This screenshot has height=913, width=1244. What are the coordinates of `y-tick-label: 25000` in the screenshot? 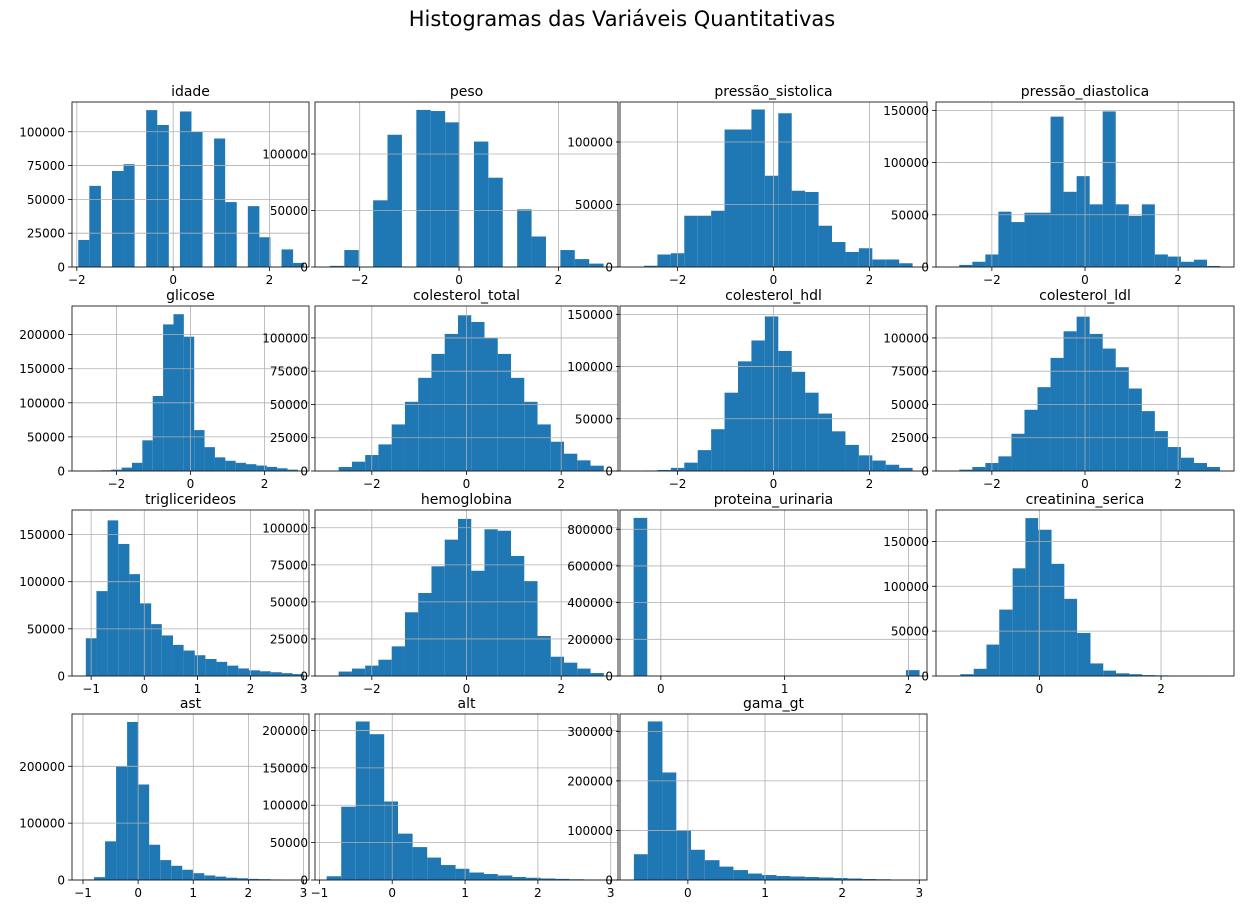 It's located at (289, 639).